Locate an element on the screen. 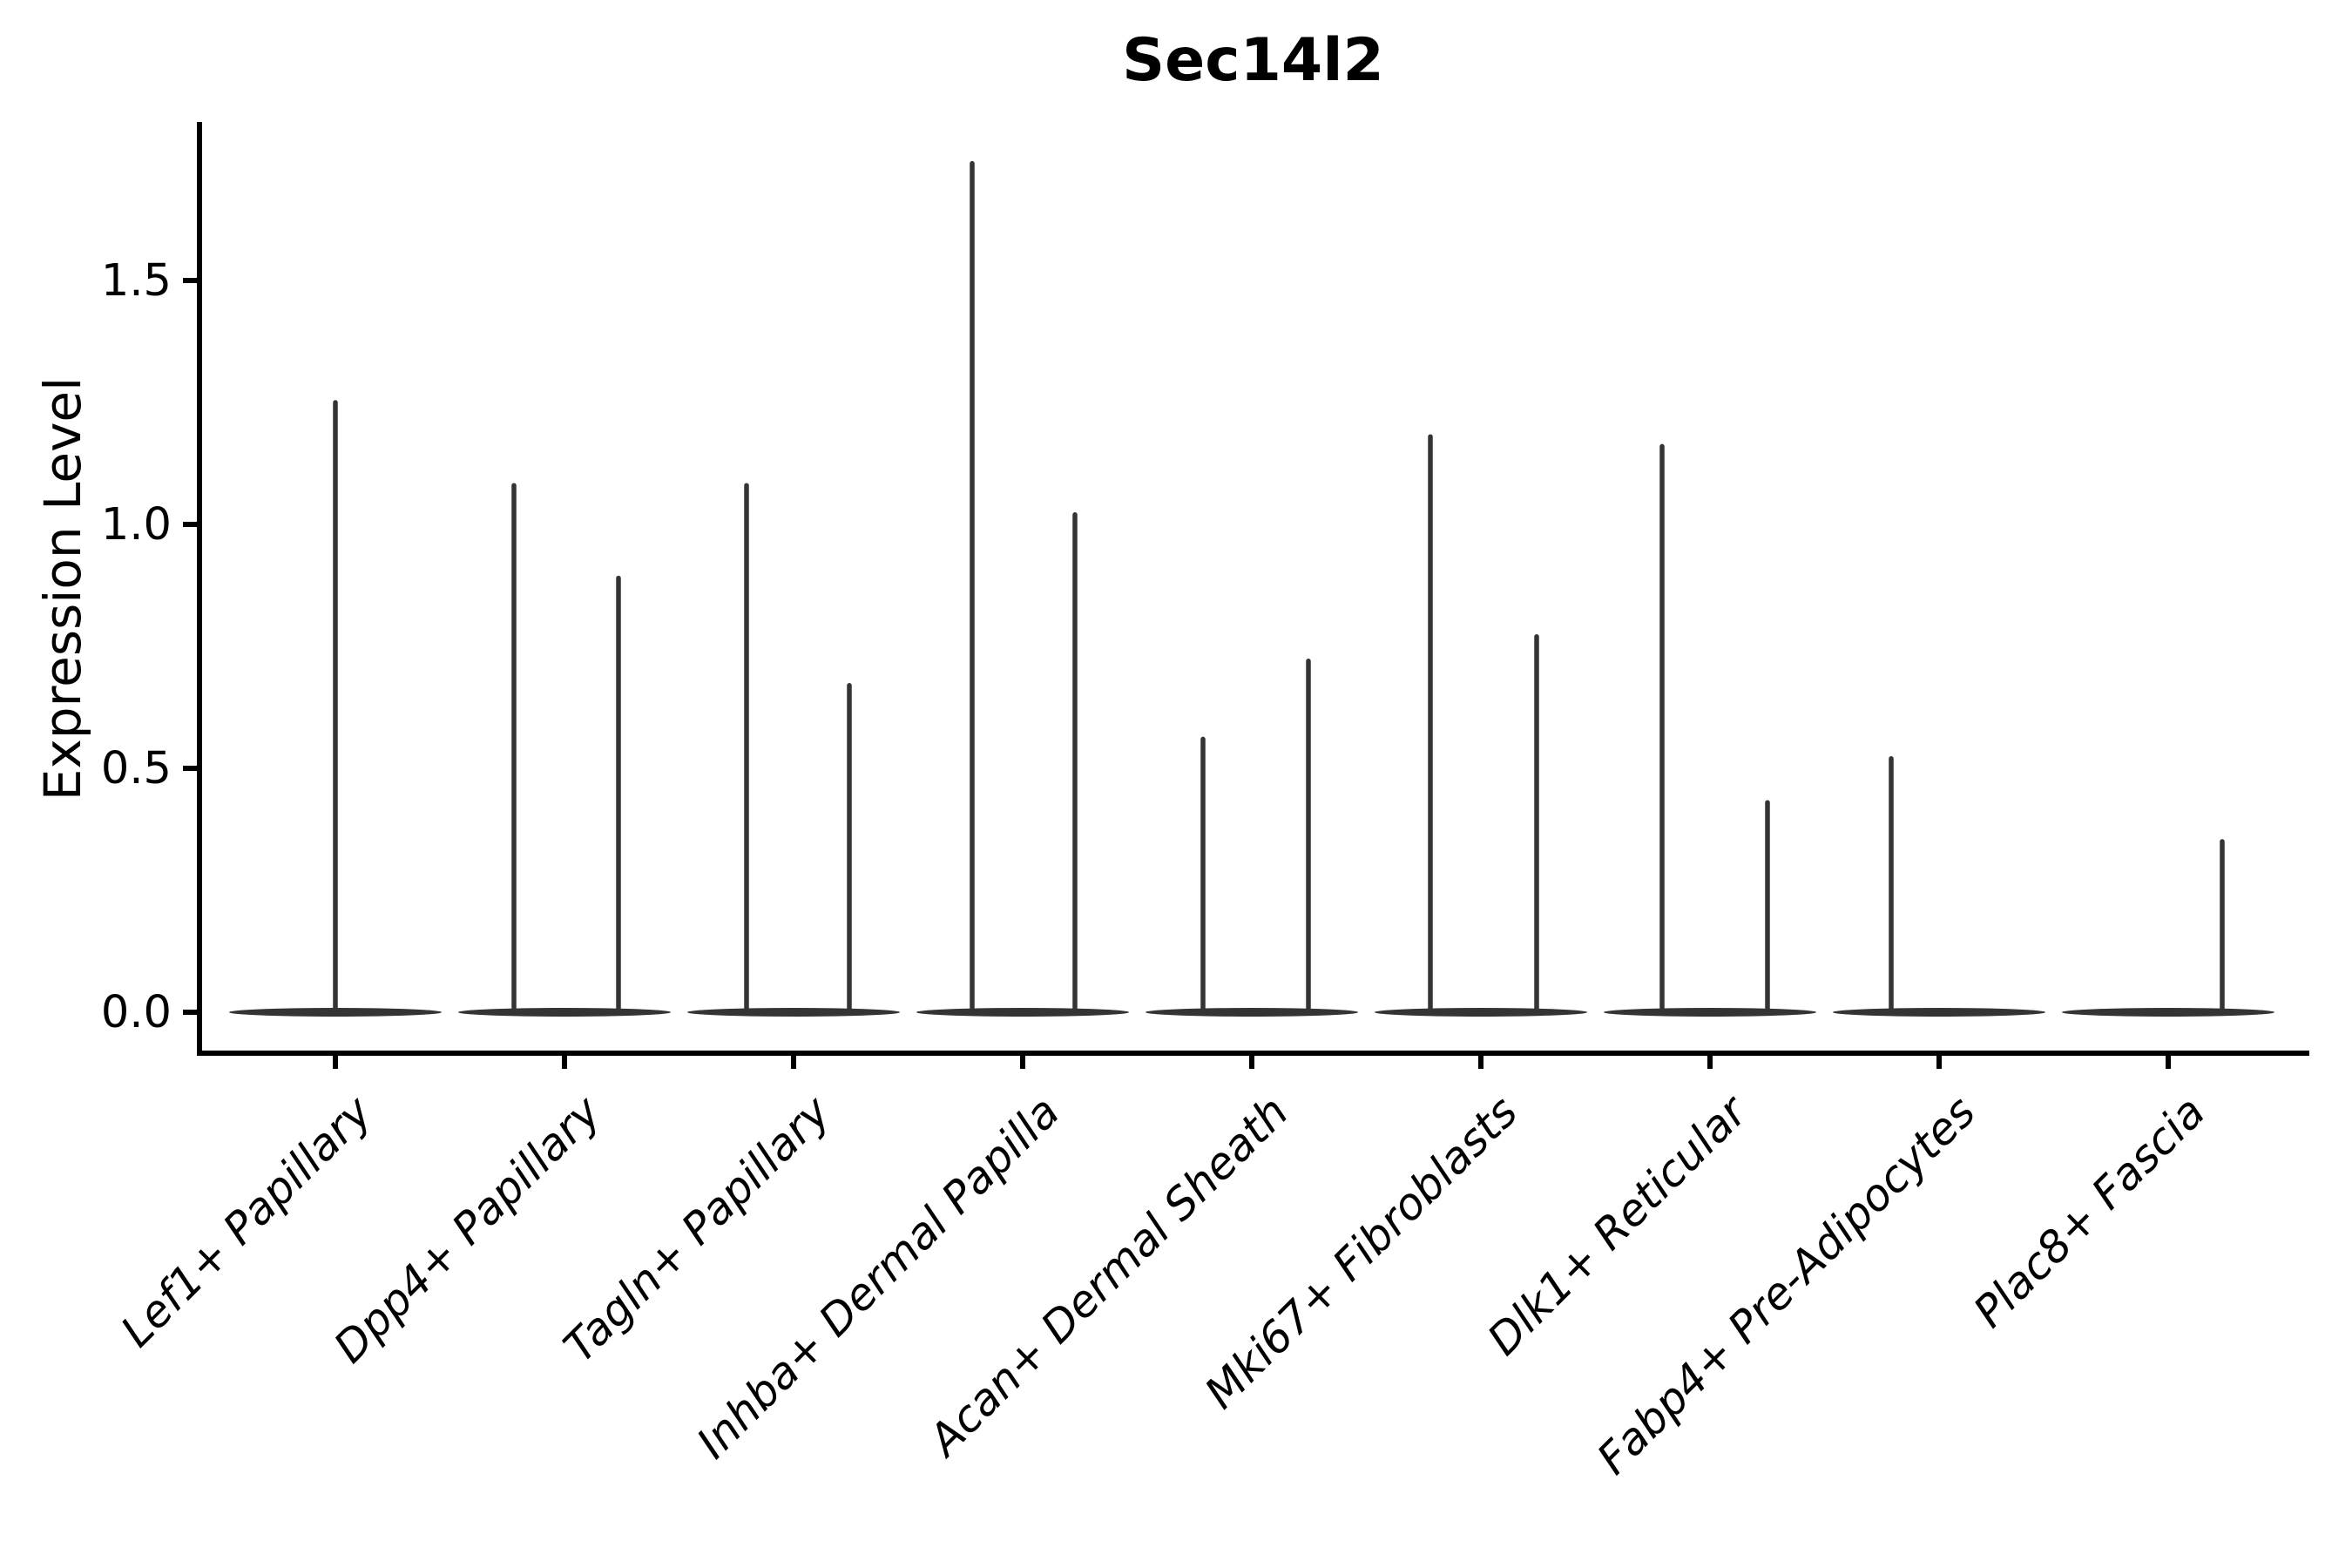 This screenshot has width=2352, height=1568. y-tick-label: 1.0 is located at coordinates (136, 525).